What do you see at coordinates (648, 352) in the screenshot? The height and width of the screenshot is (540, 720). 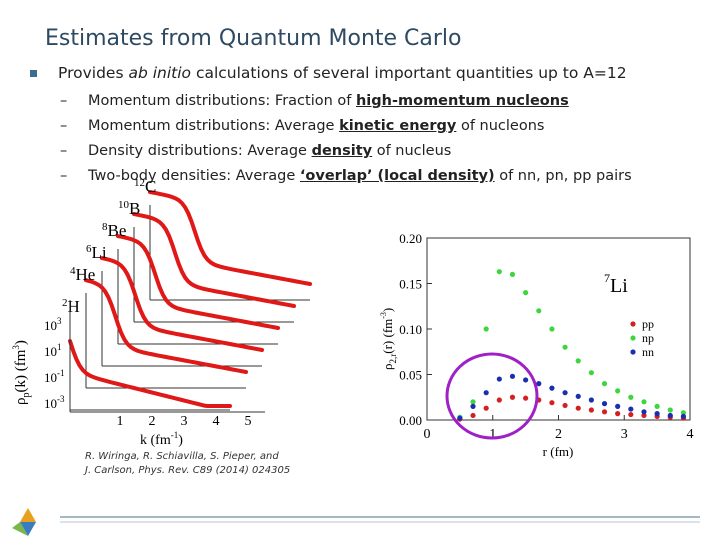 I see `legend-label: nn` at bounding box center [648, 352].